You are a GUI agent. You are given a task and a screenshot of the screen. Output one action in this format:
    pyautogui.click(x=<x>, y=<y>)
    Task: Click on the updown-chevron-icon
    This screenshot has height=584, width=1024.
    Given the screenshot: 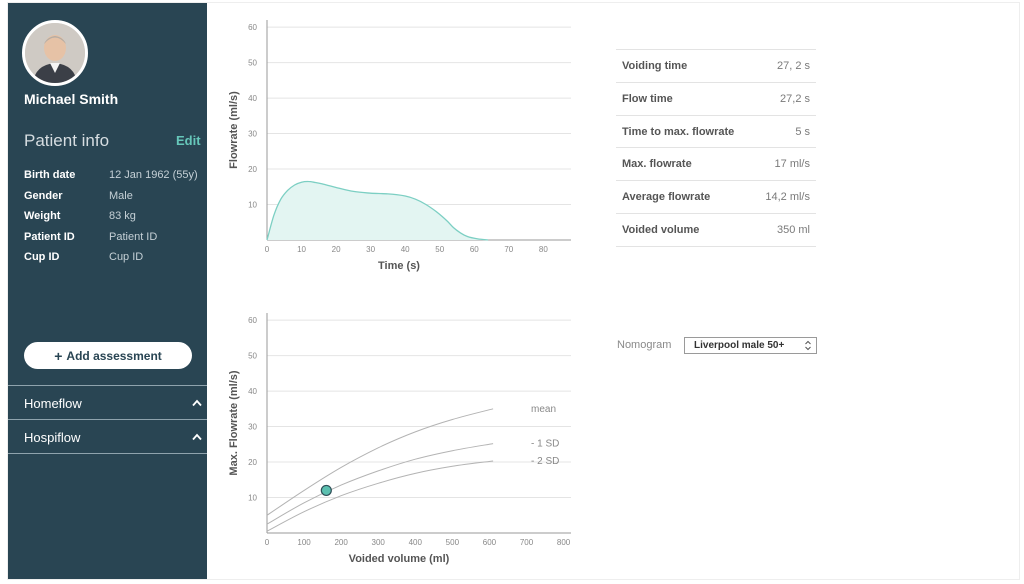 What is the action you would take?
    pyautogui.click(x=808, y=345)
    